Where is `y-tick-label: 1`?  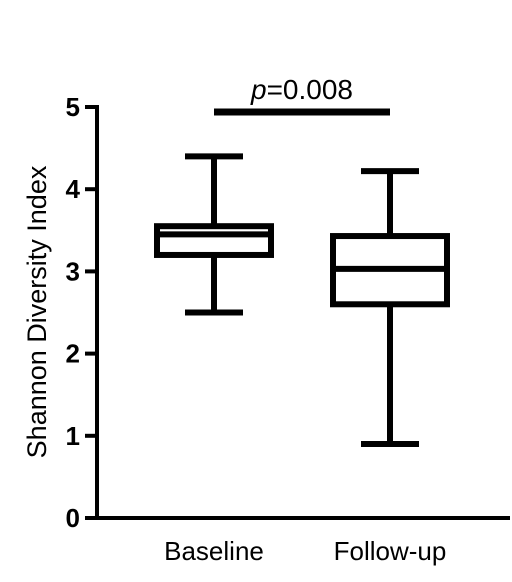
y-tick-label: 1 is located at coordinates (73, 436).